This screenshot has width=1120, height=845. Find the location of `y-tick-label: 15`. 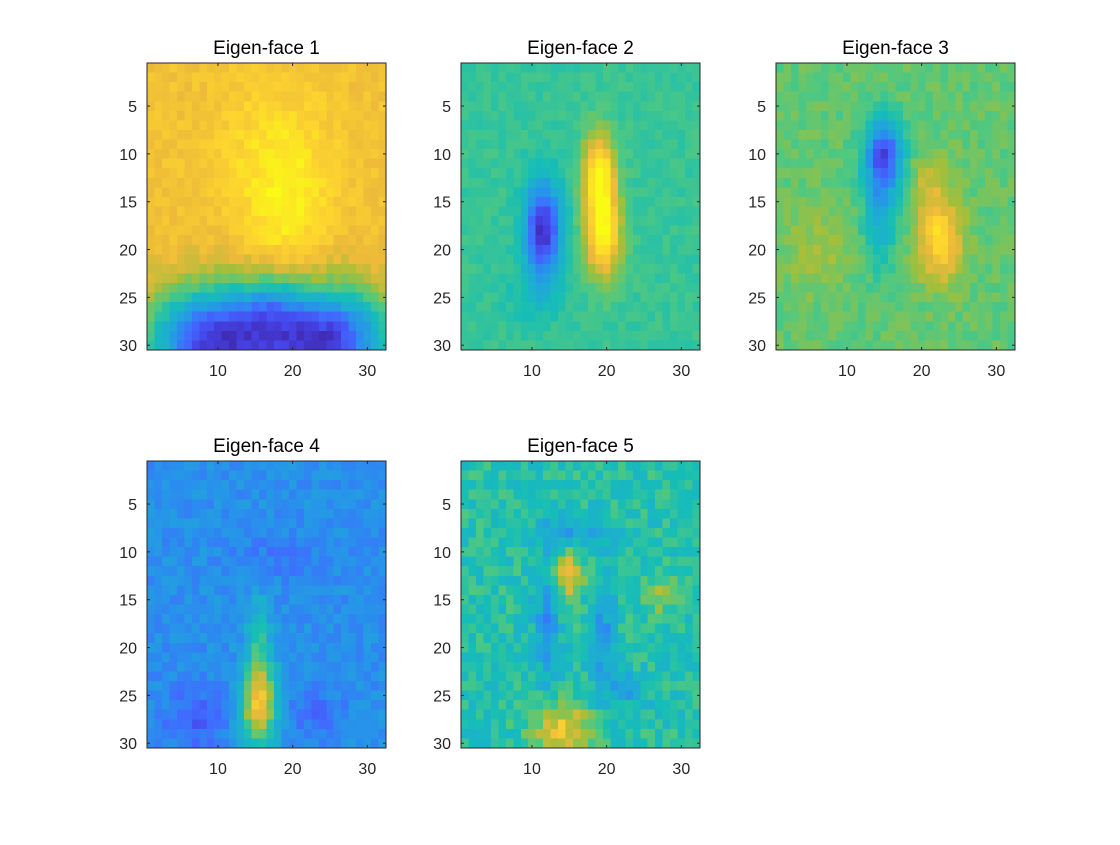

y-tick-label: 15 is located at coordinates (442, 601).